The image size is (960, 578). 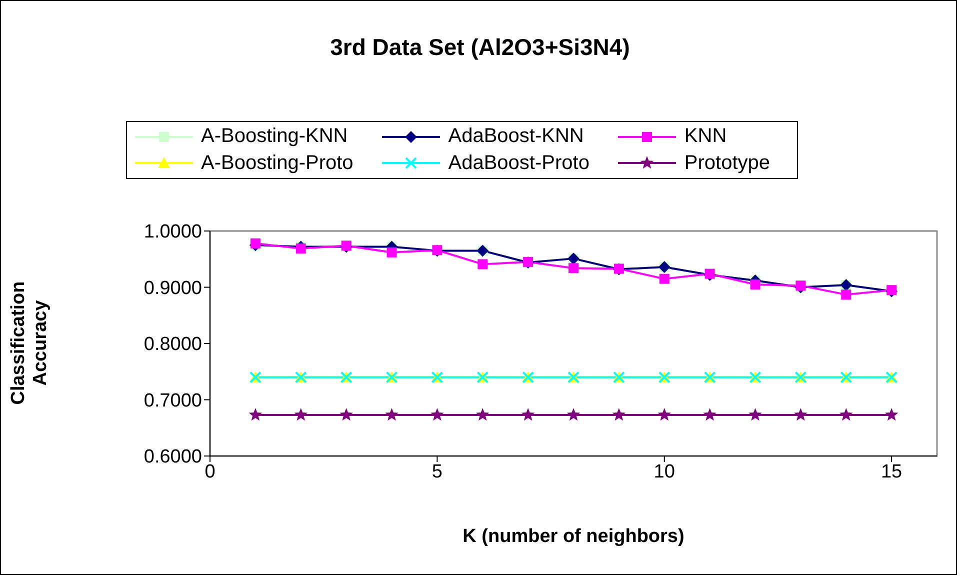 I want to click on x-axis-title: K (number of neighbors), so click(x=574, y=537).